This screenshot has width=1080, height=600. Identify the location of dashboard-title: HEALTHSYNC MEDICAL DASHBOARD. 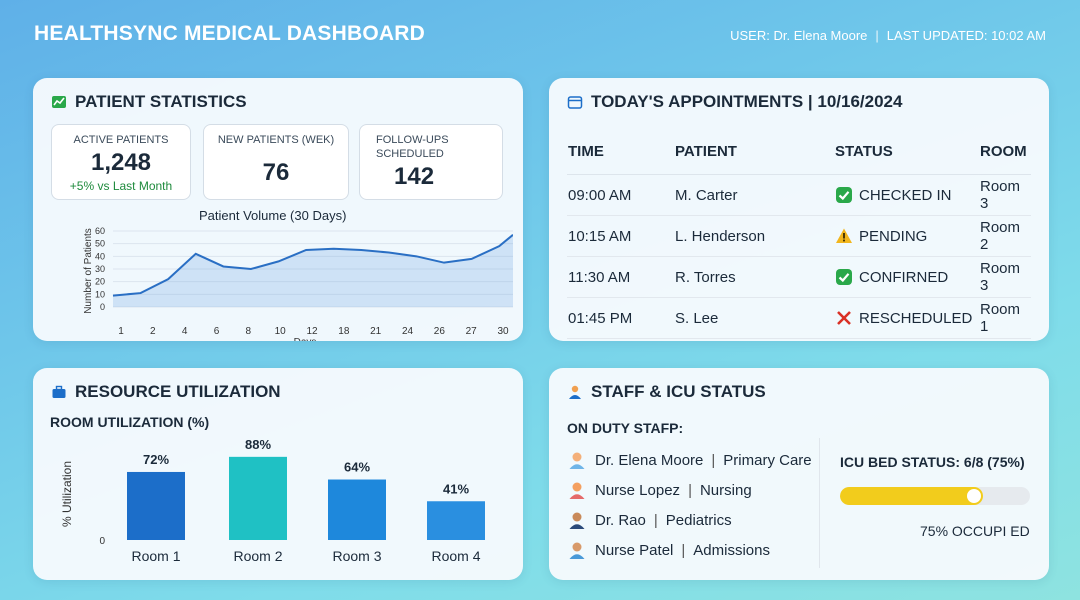
(229, 33).